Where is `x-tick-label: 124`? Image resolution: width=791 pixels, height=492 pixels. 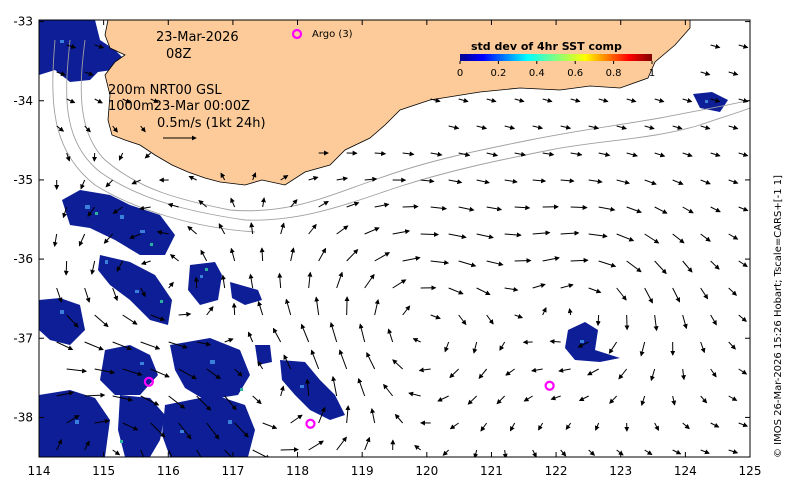
x-tick-label: 124 is located at coordinates (685, 471).